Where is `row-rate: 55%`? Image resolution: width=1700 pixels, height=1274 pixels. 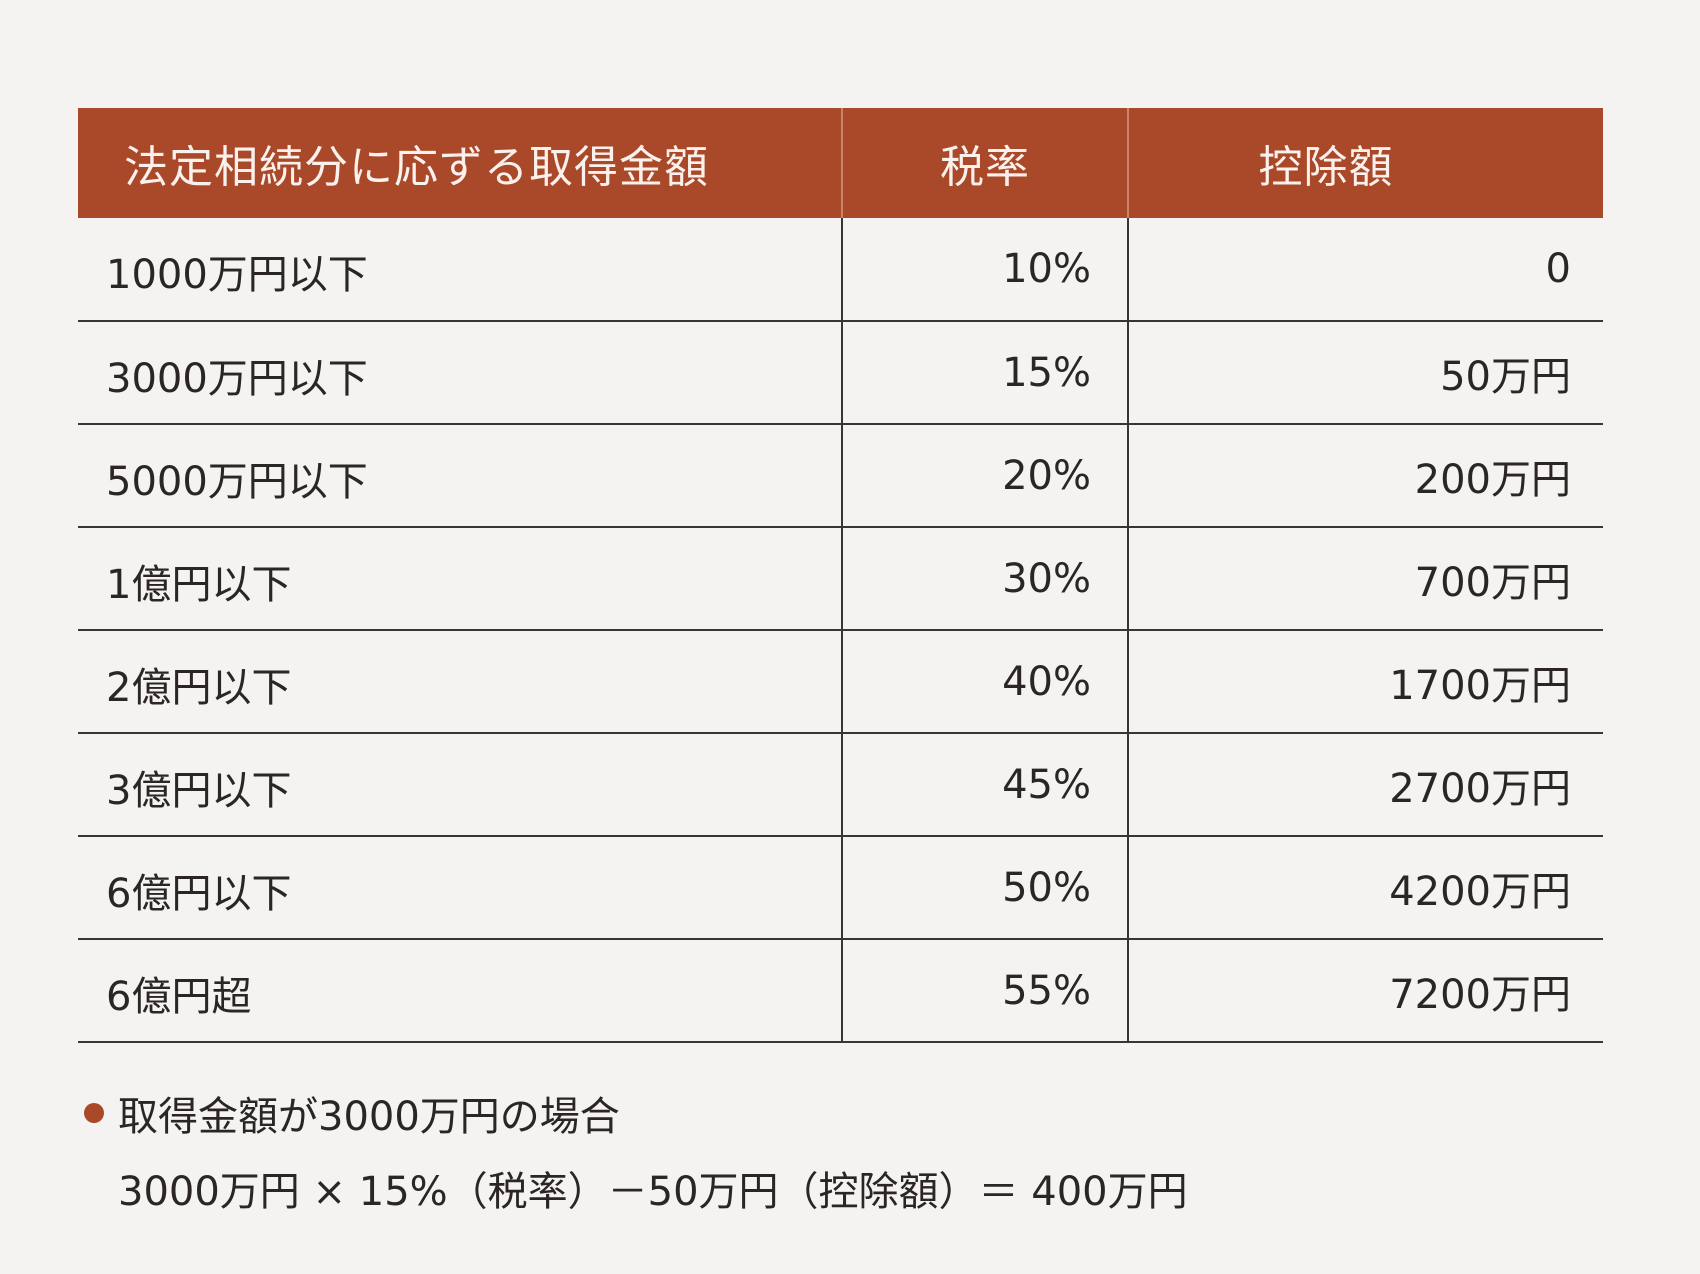 row-rate: 55% is located at coordinates (985, 991).